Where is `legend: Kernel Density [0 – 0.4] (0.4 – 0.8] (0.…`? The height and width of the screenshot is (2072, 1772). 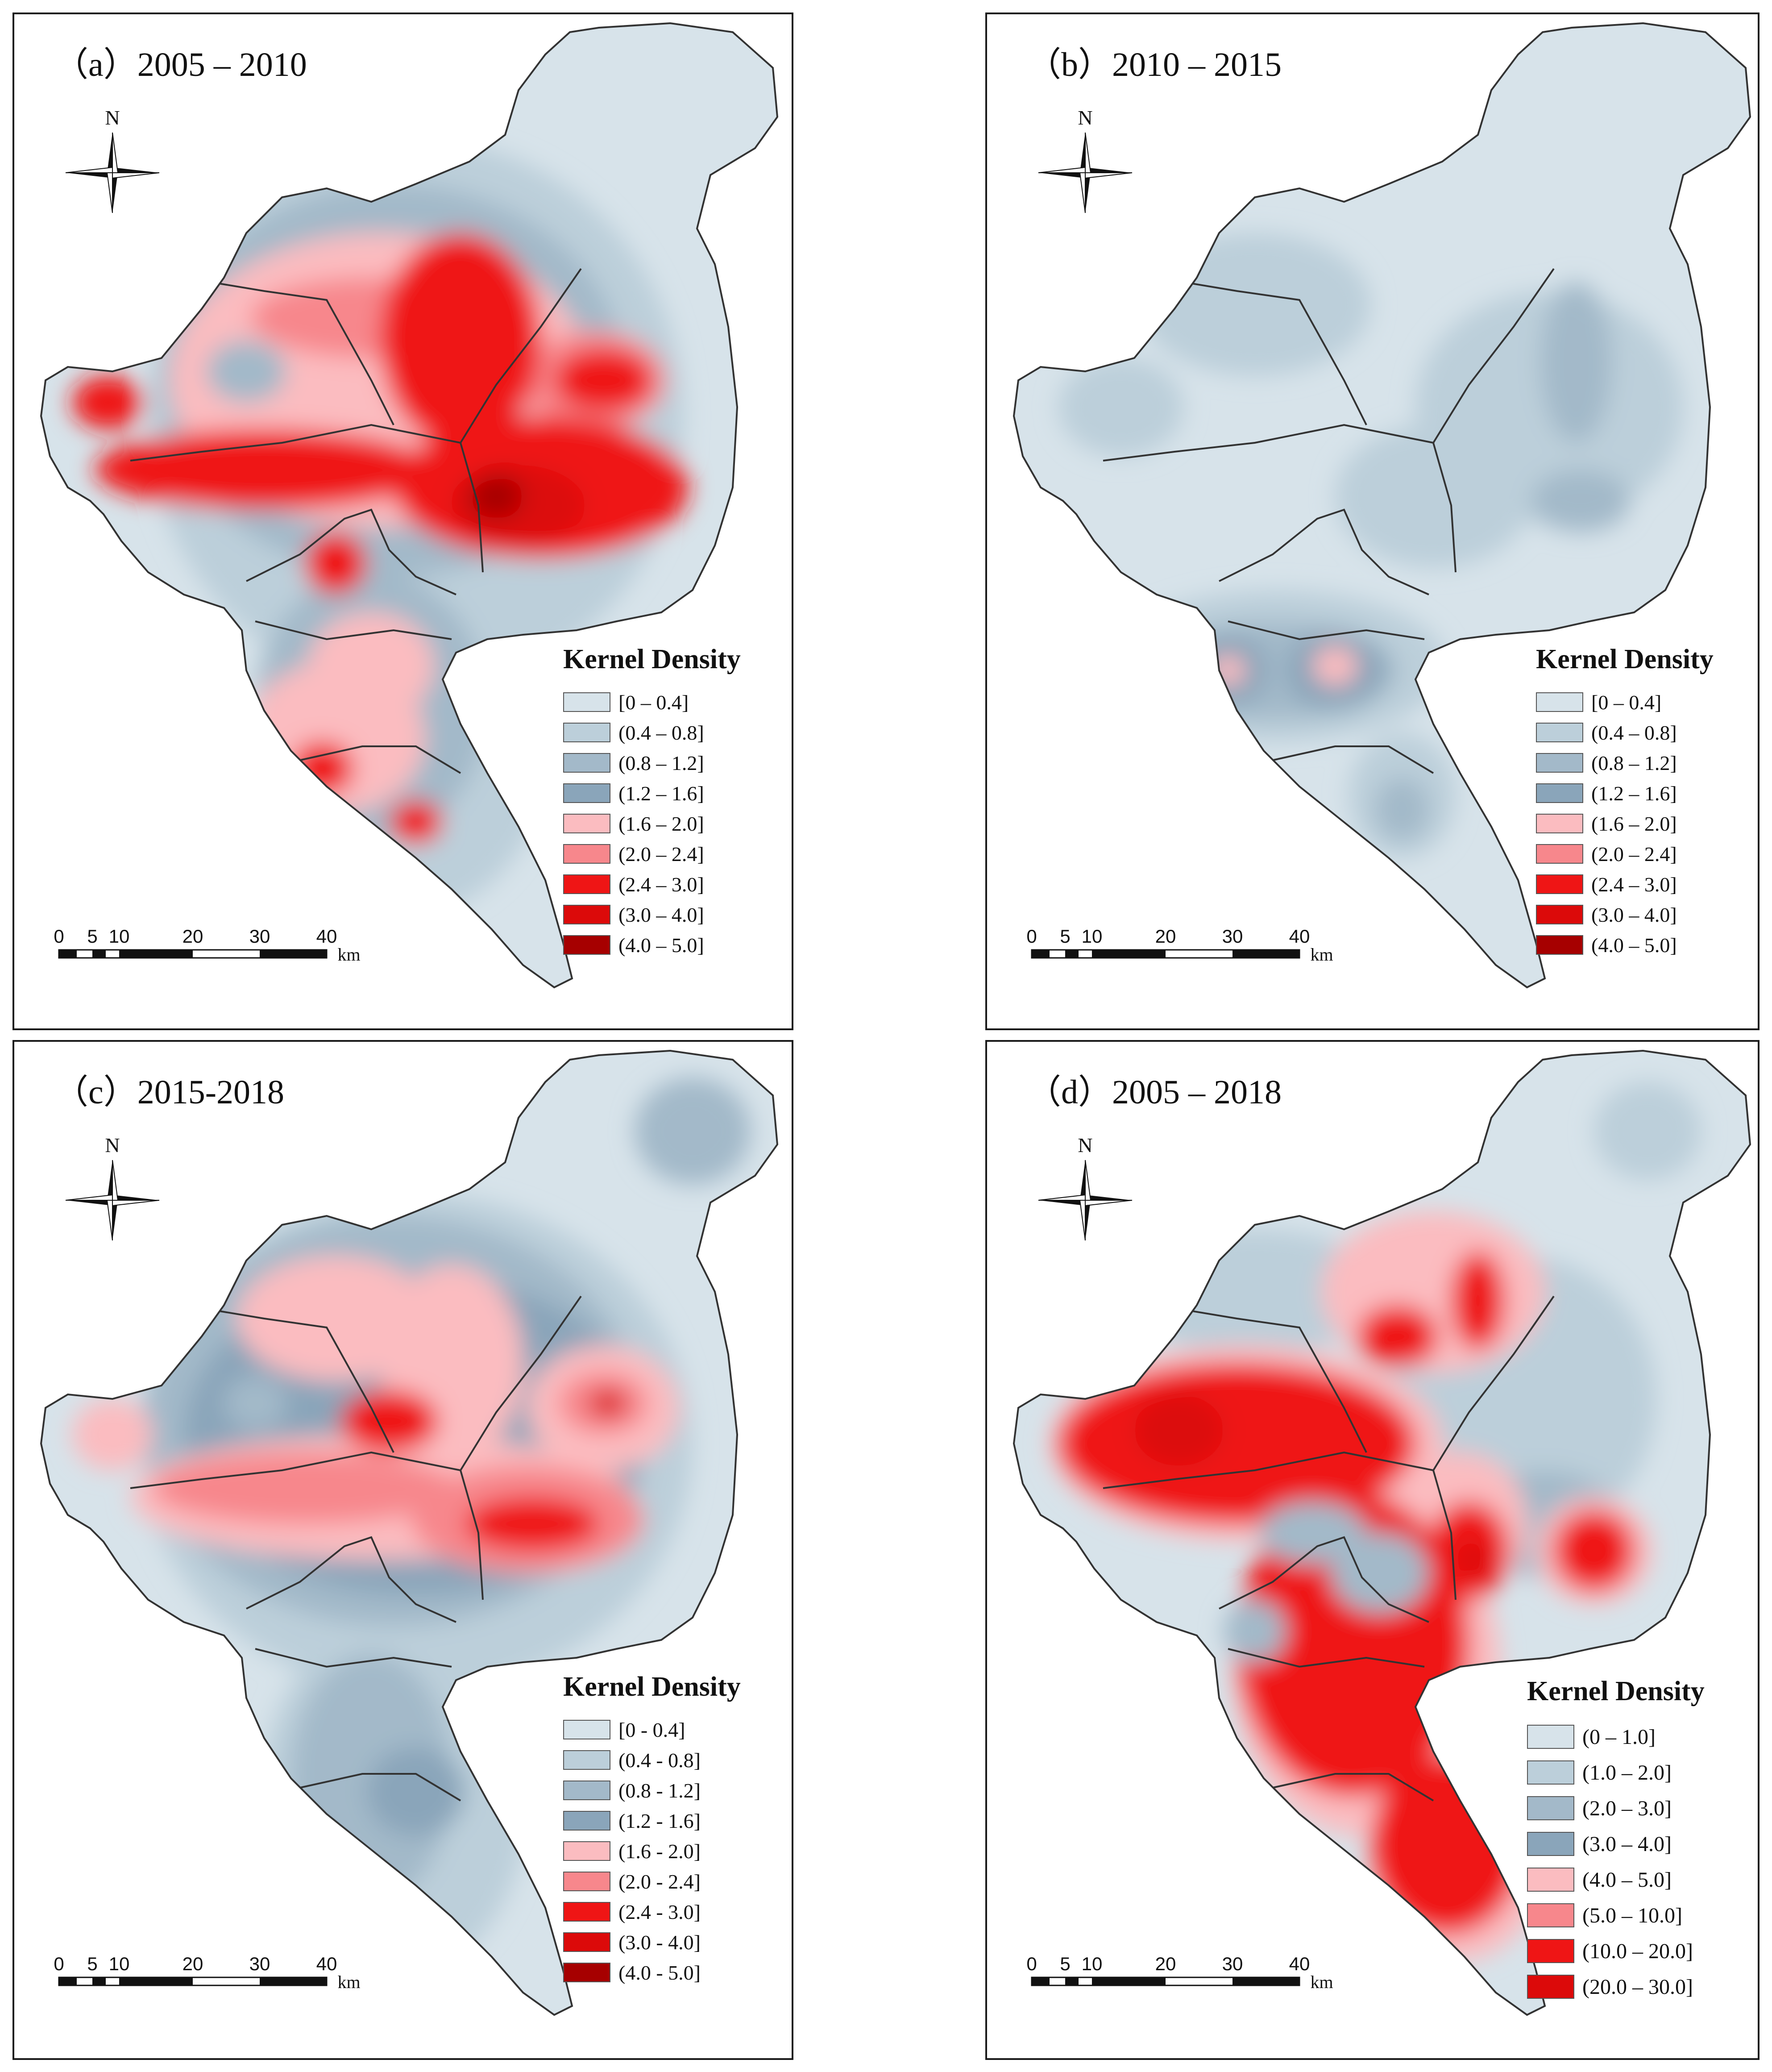 legend: Kernel Density [0 – 0.4] (0.4 – 0.8] (0.… is located at coordinates (1647, 802).